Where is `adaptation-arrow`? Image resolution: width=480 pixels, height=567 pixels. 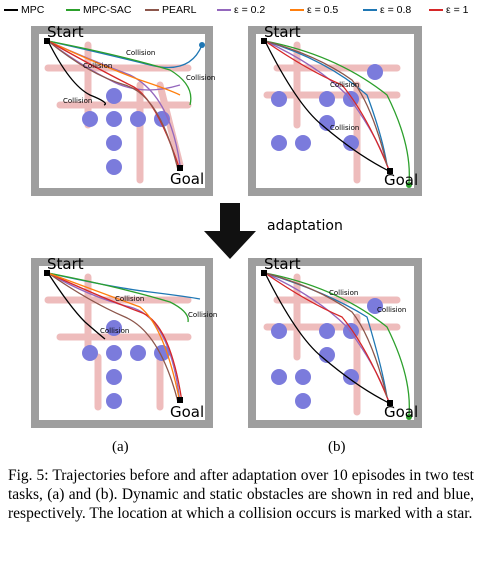 adaptation-arrow is located at coordinates (290, 232).